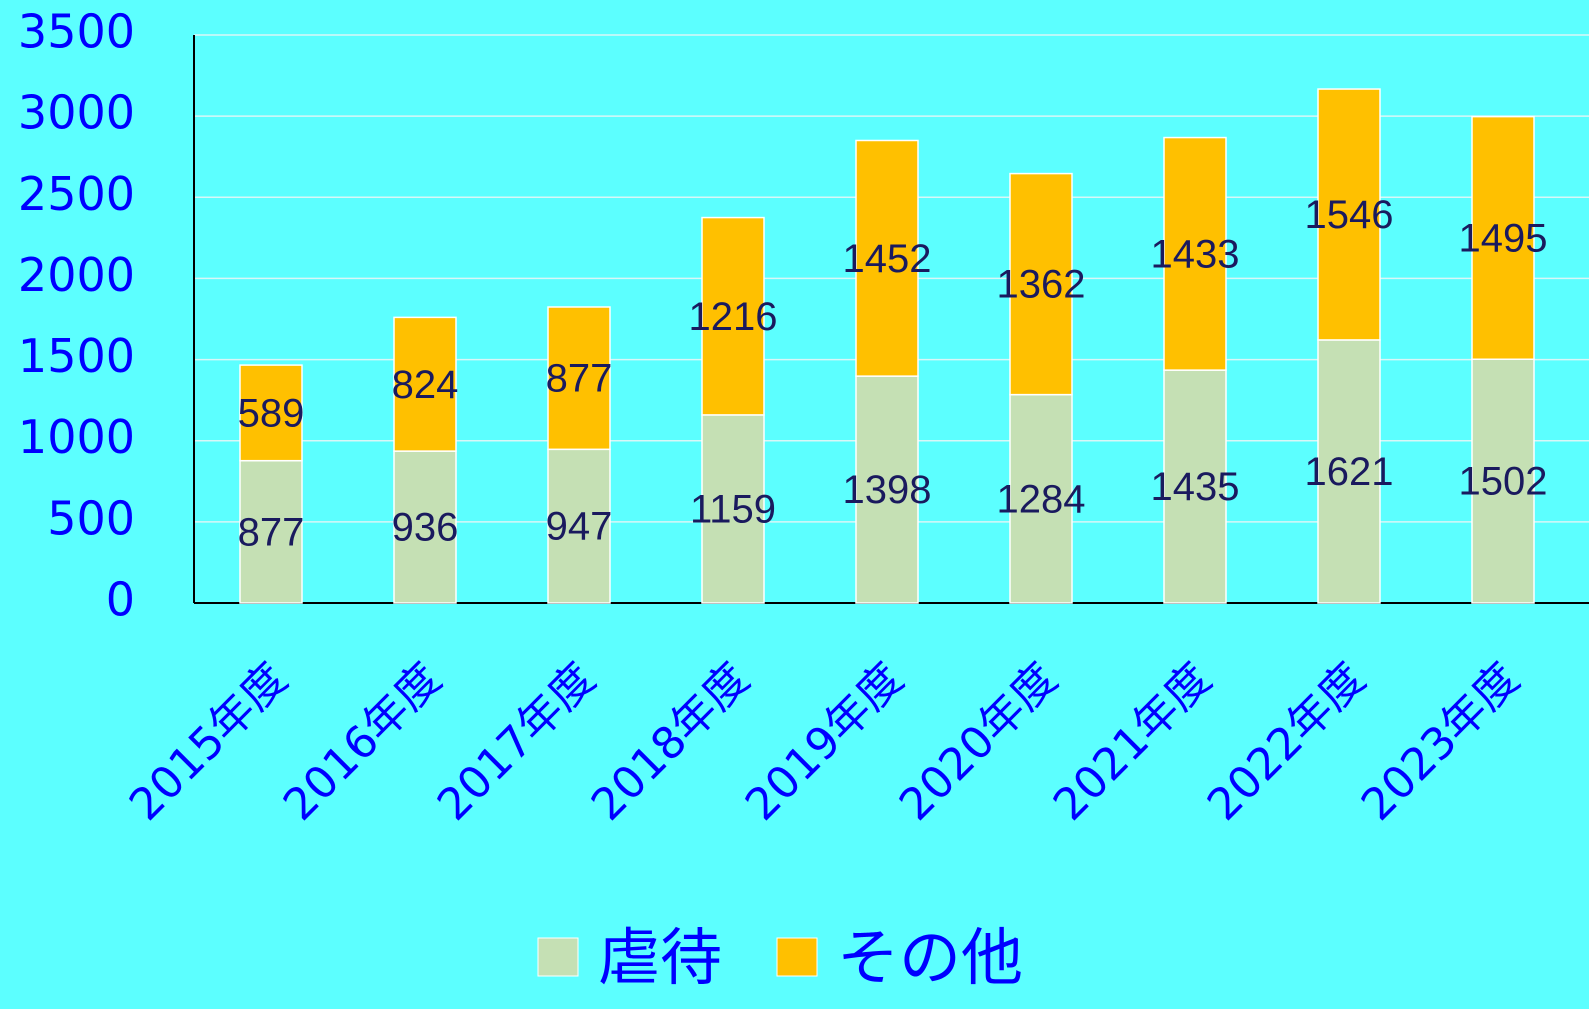 The image size is (1589, 1009). What do you see at coordinates (91, 518) in the screenshot?
I see `y-tick-label: 500` at bounding box center [91, 518].